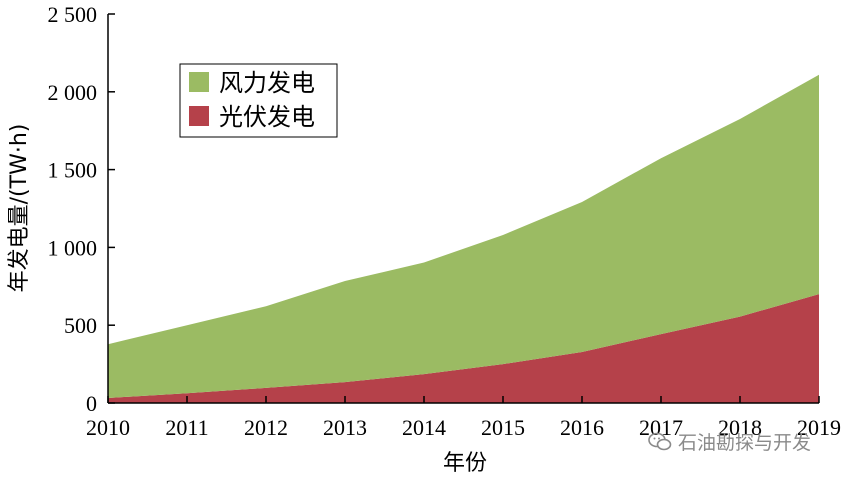  Describe the element at coordinates (73, 247) in the screenshot. I see `y-tick-label: 1 000` at that location.